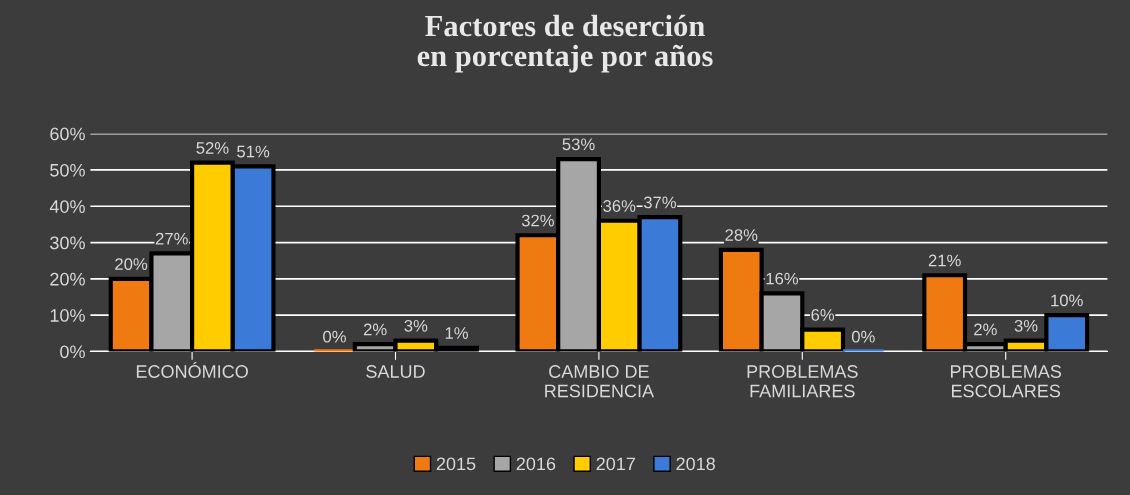 The height and width of the screenshot is (495, 1130). Describe the element at coordinates (131, 264) in the screenshot. I see `data-label: 20%` at that location.